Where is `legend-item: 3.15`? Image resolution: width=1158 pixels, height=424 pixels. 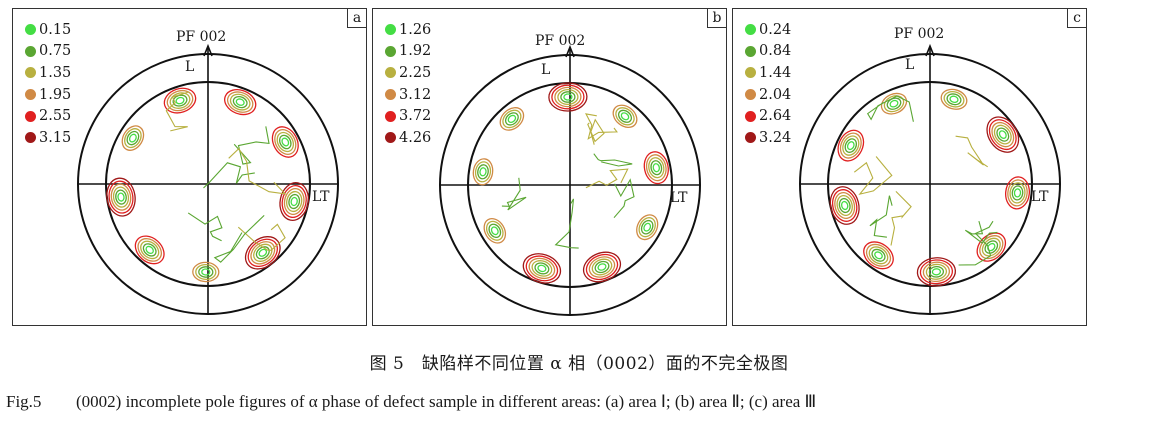
legend-item: 3.15 is located at coordinates (48, 138).